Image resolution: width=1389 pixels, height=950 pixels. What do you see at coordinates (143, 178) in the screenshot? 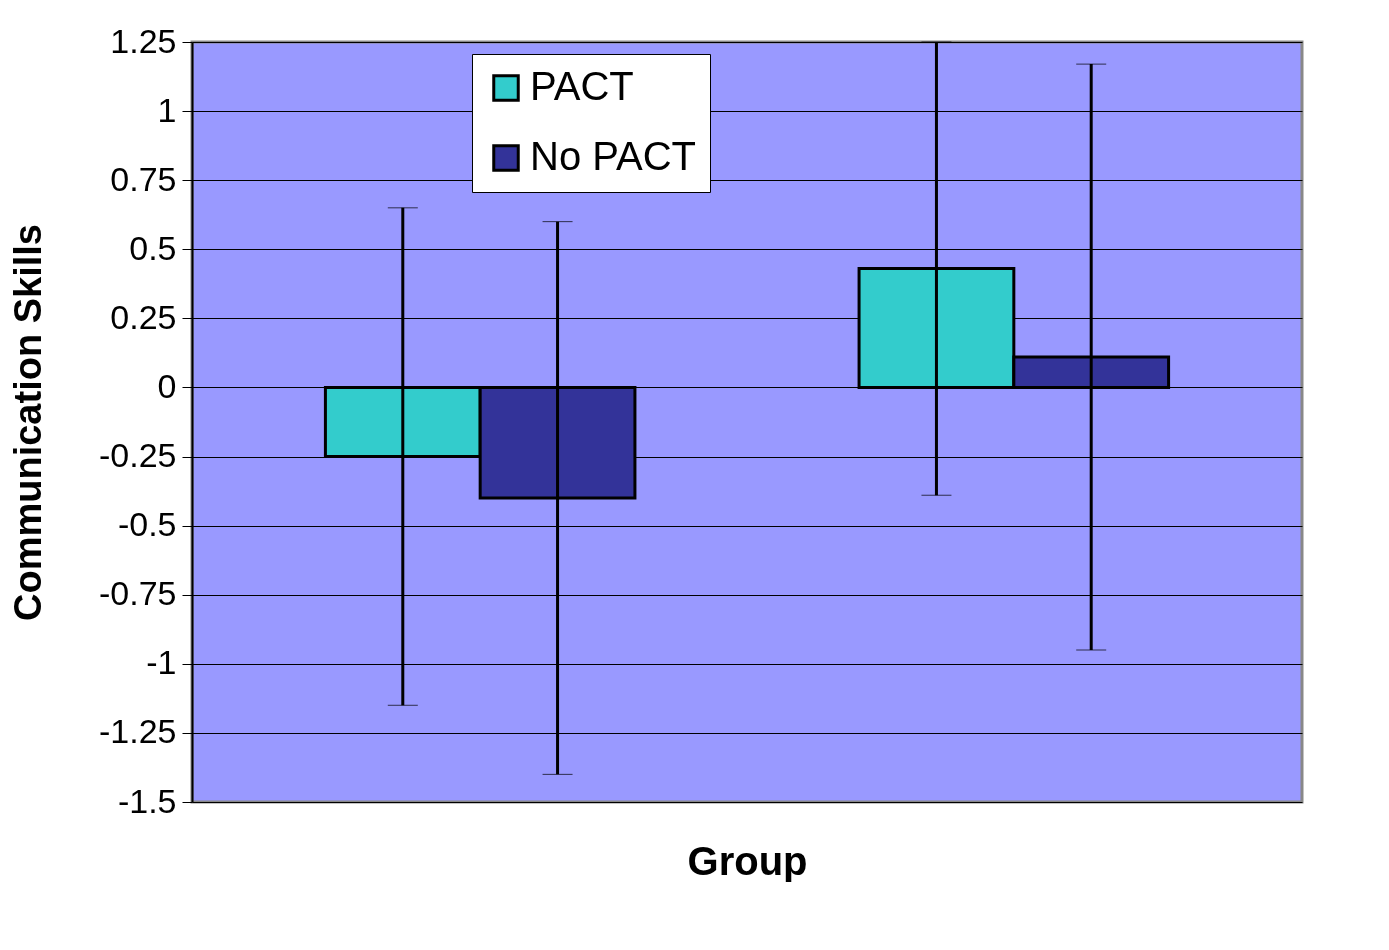
I see `y-tick-label: 0.75` at bounding box center [143, 178].